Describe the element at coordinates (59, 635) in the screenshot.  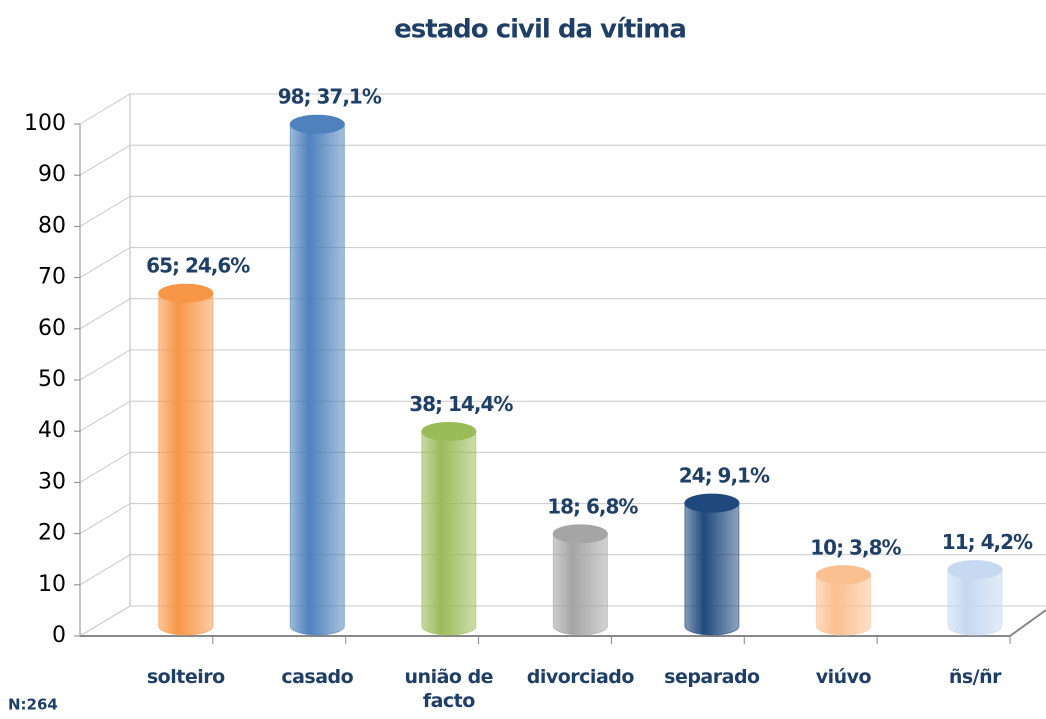
I see `y-tick-label: 0` at that location.